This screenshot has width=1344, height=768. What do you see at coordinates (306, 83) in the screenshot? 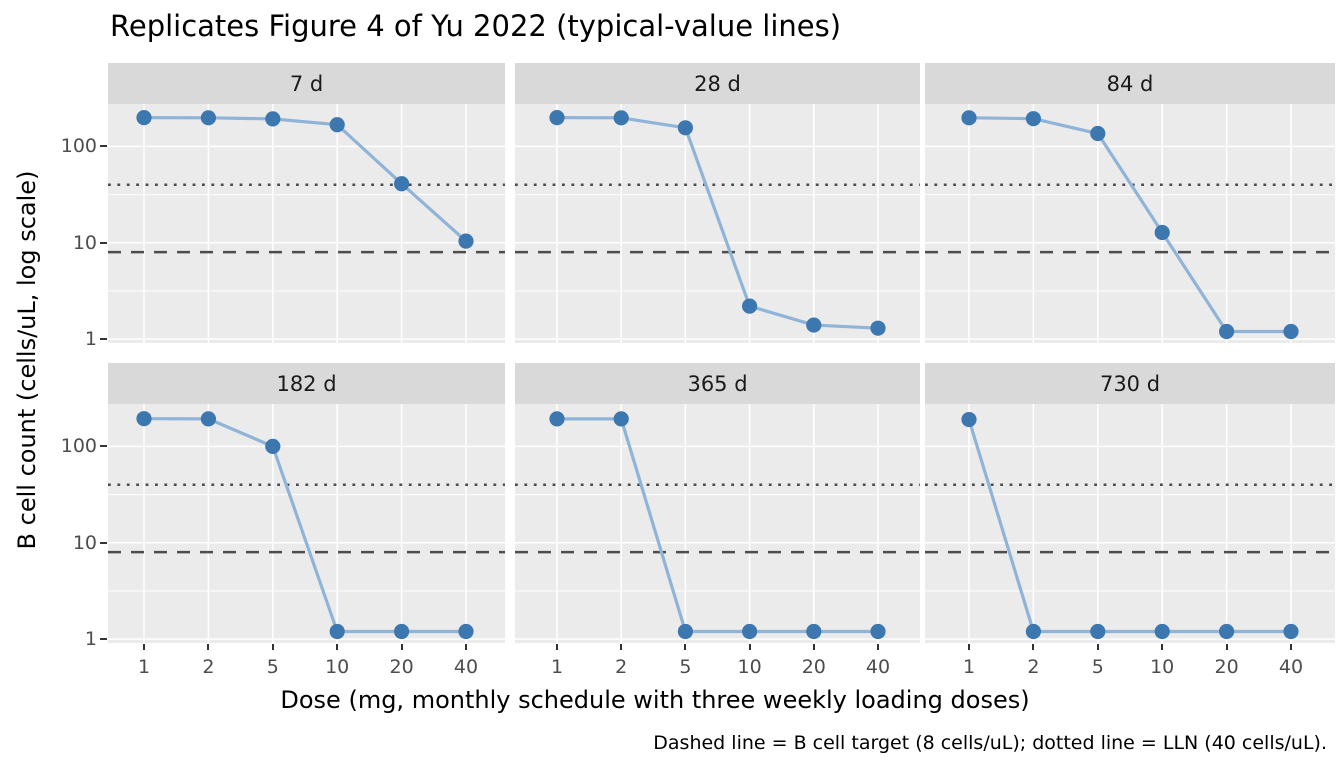
I see `facet-strip-label: 7 d` at bounding box center [306, 83].